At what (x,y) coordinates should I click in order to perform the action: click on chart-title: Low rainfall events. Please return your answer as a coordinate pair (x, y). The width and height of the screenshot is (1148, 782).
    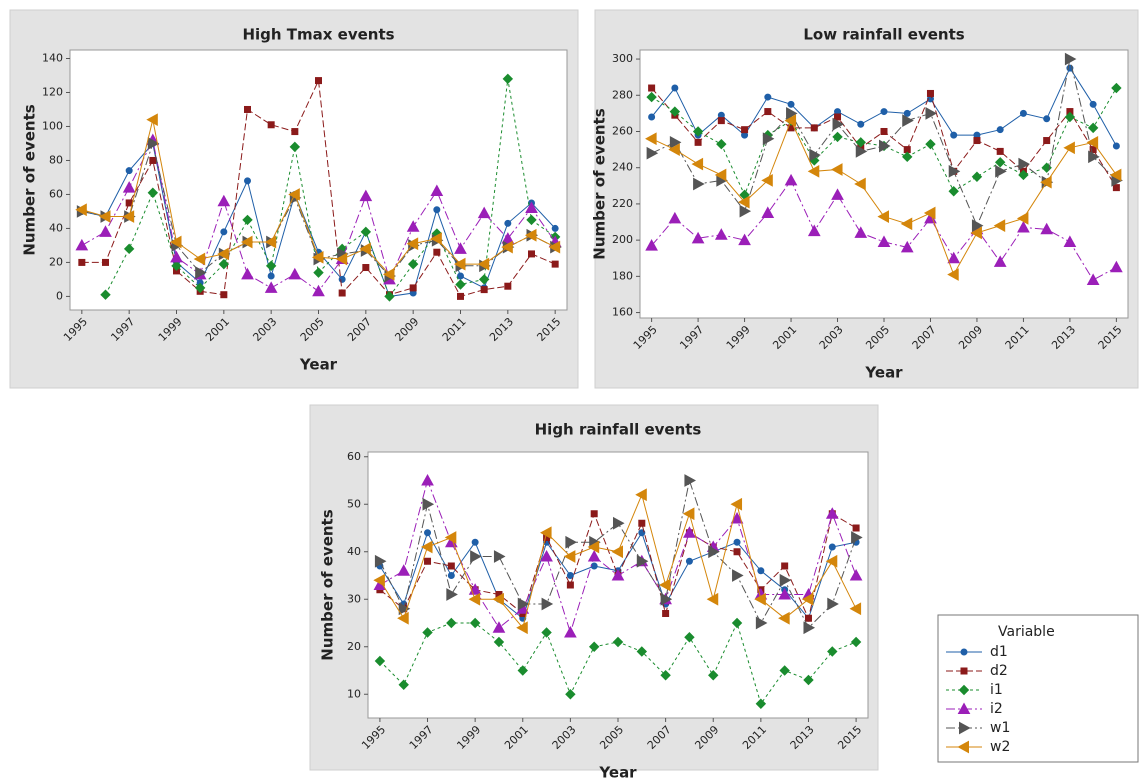
    Looking at the image, I should click on (883, 35).